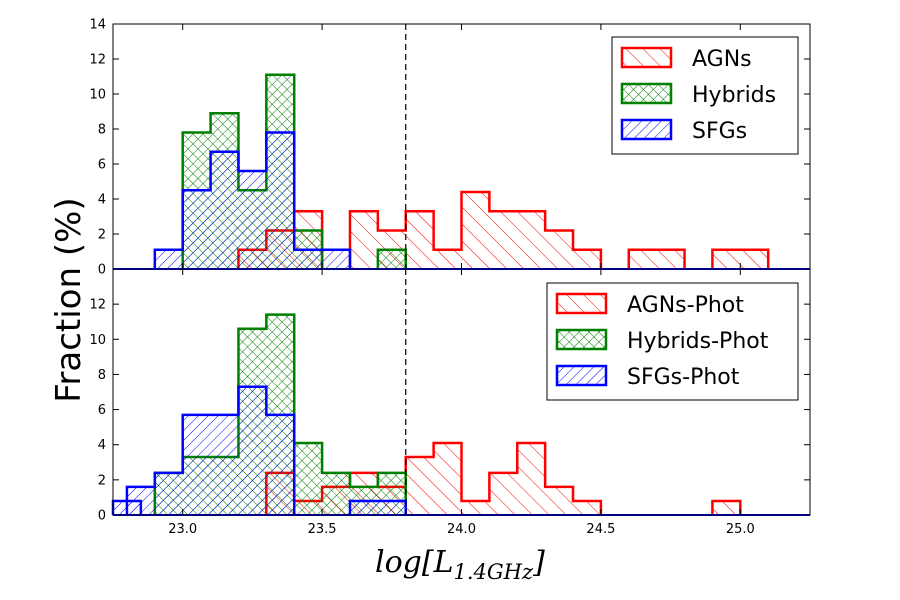 The image size is (900, 600). What do you see at coordinates (685, 305) in the screenshot?
I see `legend-label-agns-phot: AGNs-Phot` at bounding box center [685, 305].